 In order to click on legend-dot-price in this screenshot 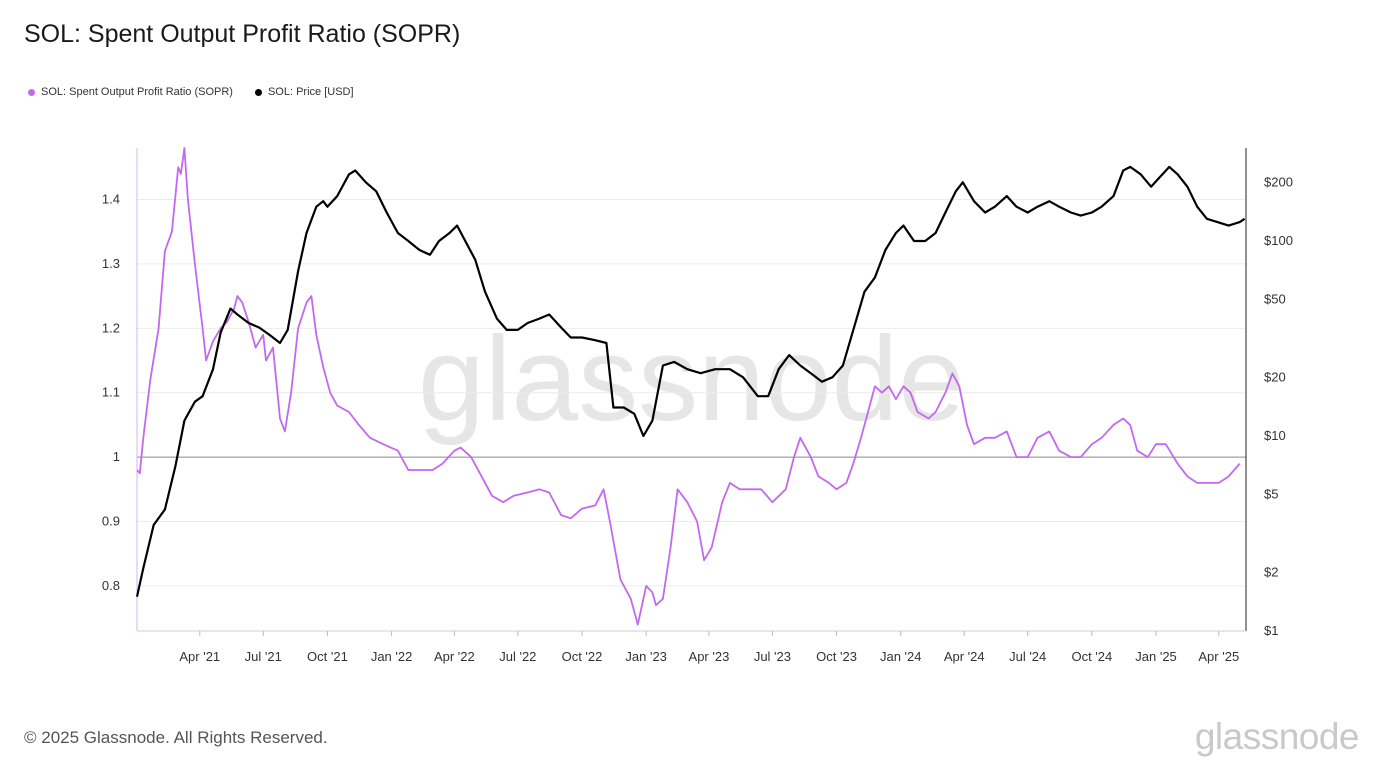, I will do `click(258, 92)`.